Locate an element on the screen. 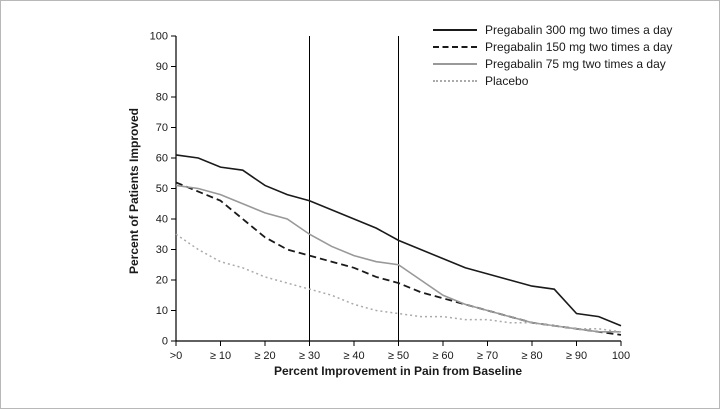  legend-item-placebo: Placebo is located at coordinates (552, 81).